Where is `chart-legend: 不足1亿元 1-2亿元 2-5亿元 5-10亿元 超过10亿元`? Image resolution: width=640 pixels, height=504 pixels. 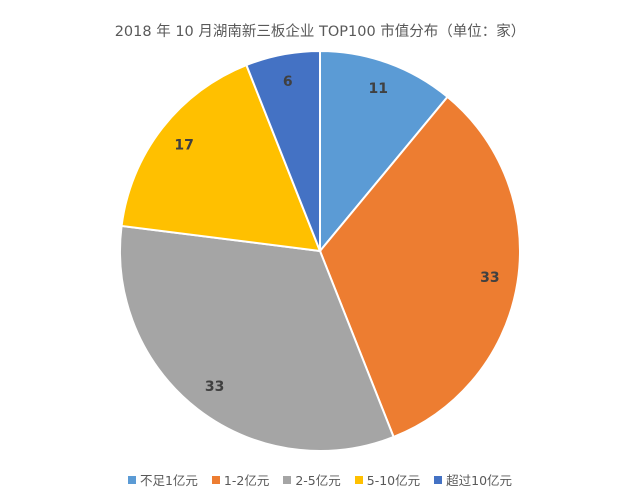 chart-legend: 不足1亿元 1-2亿元 2-5亿元 5-10亿元 超过10亿元 is located at coordinates (320, 479).